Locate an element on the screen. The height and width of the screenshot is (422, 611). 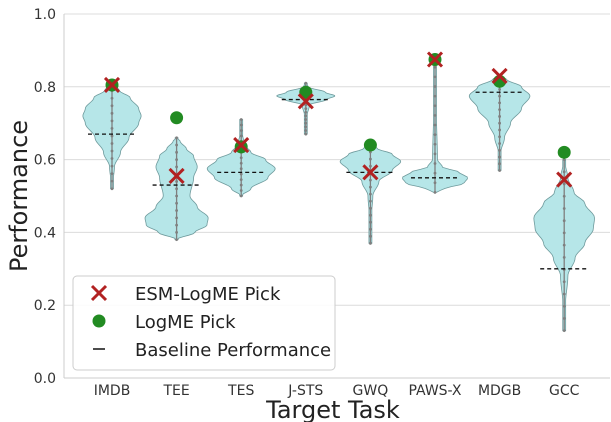
y-tick-label-1: 0.2 is located at coordinates (45, 306).